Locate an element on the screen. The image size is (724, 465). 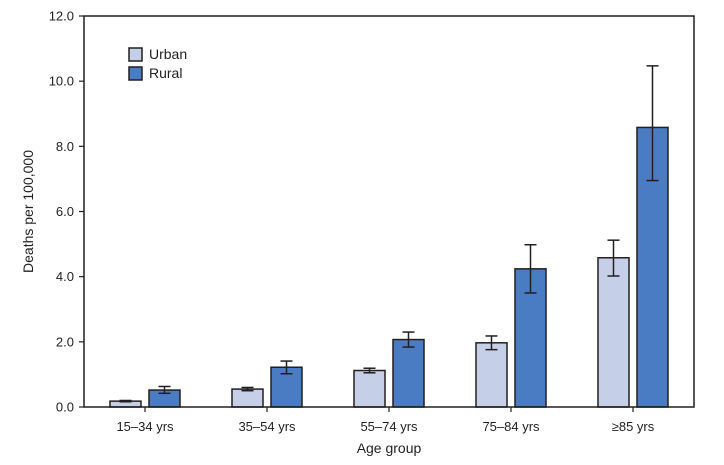
legend-label-rural: Rural is located at coordinates (165, 73).